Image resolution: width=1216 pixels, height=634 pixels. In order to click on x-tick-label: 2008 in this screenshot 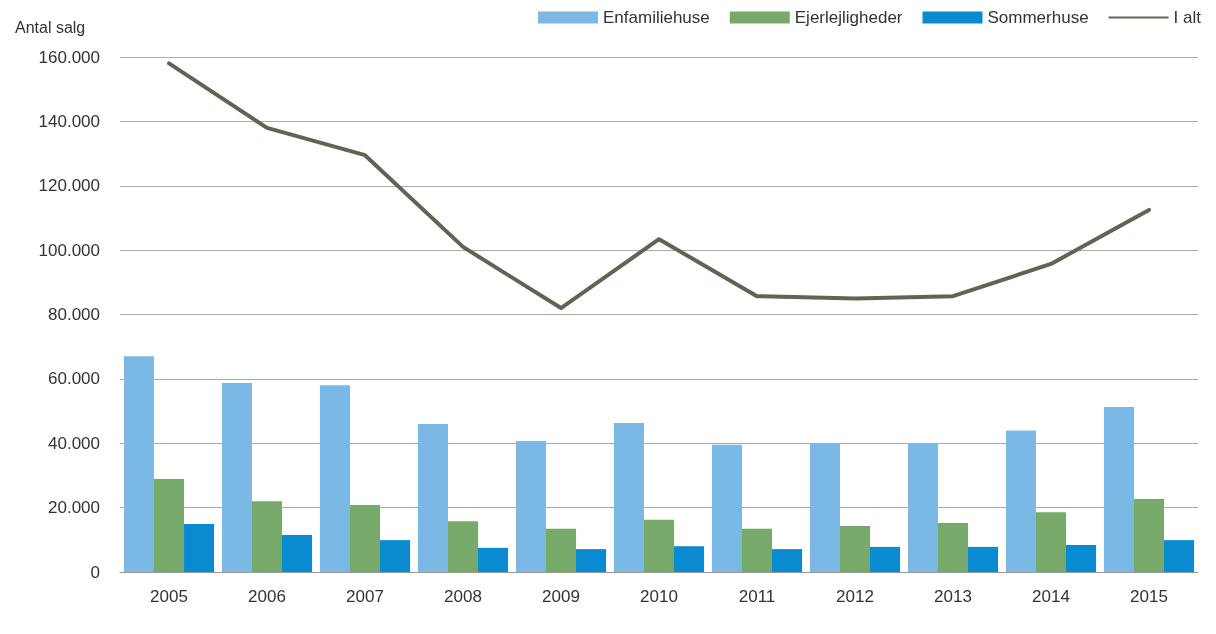, I will do `click(463, 596)`.